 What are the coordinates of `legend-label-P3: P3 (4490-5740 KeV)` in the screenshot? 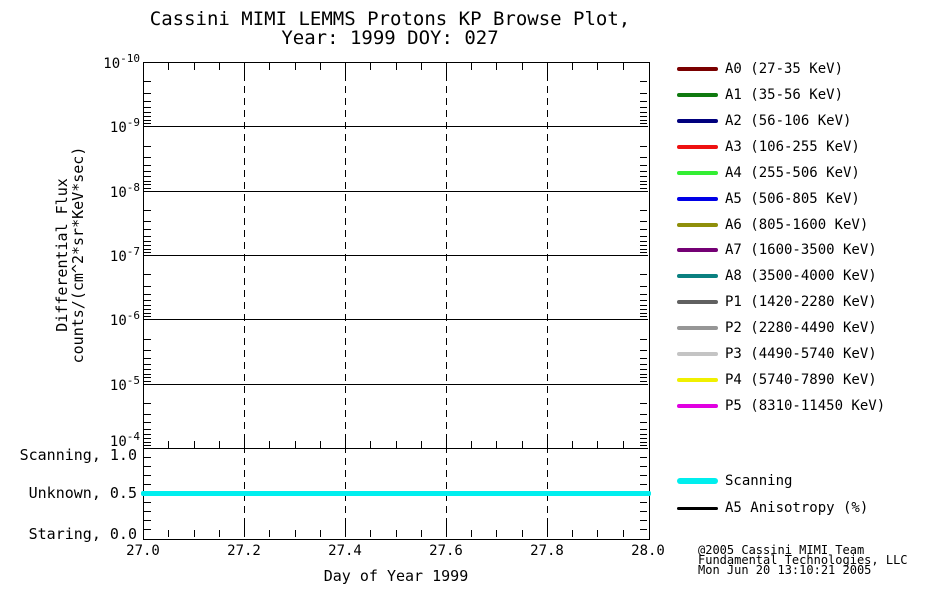 It's located at (801, 354).